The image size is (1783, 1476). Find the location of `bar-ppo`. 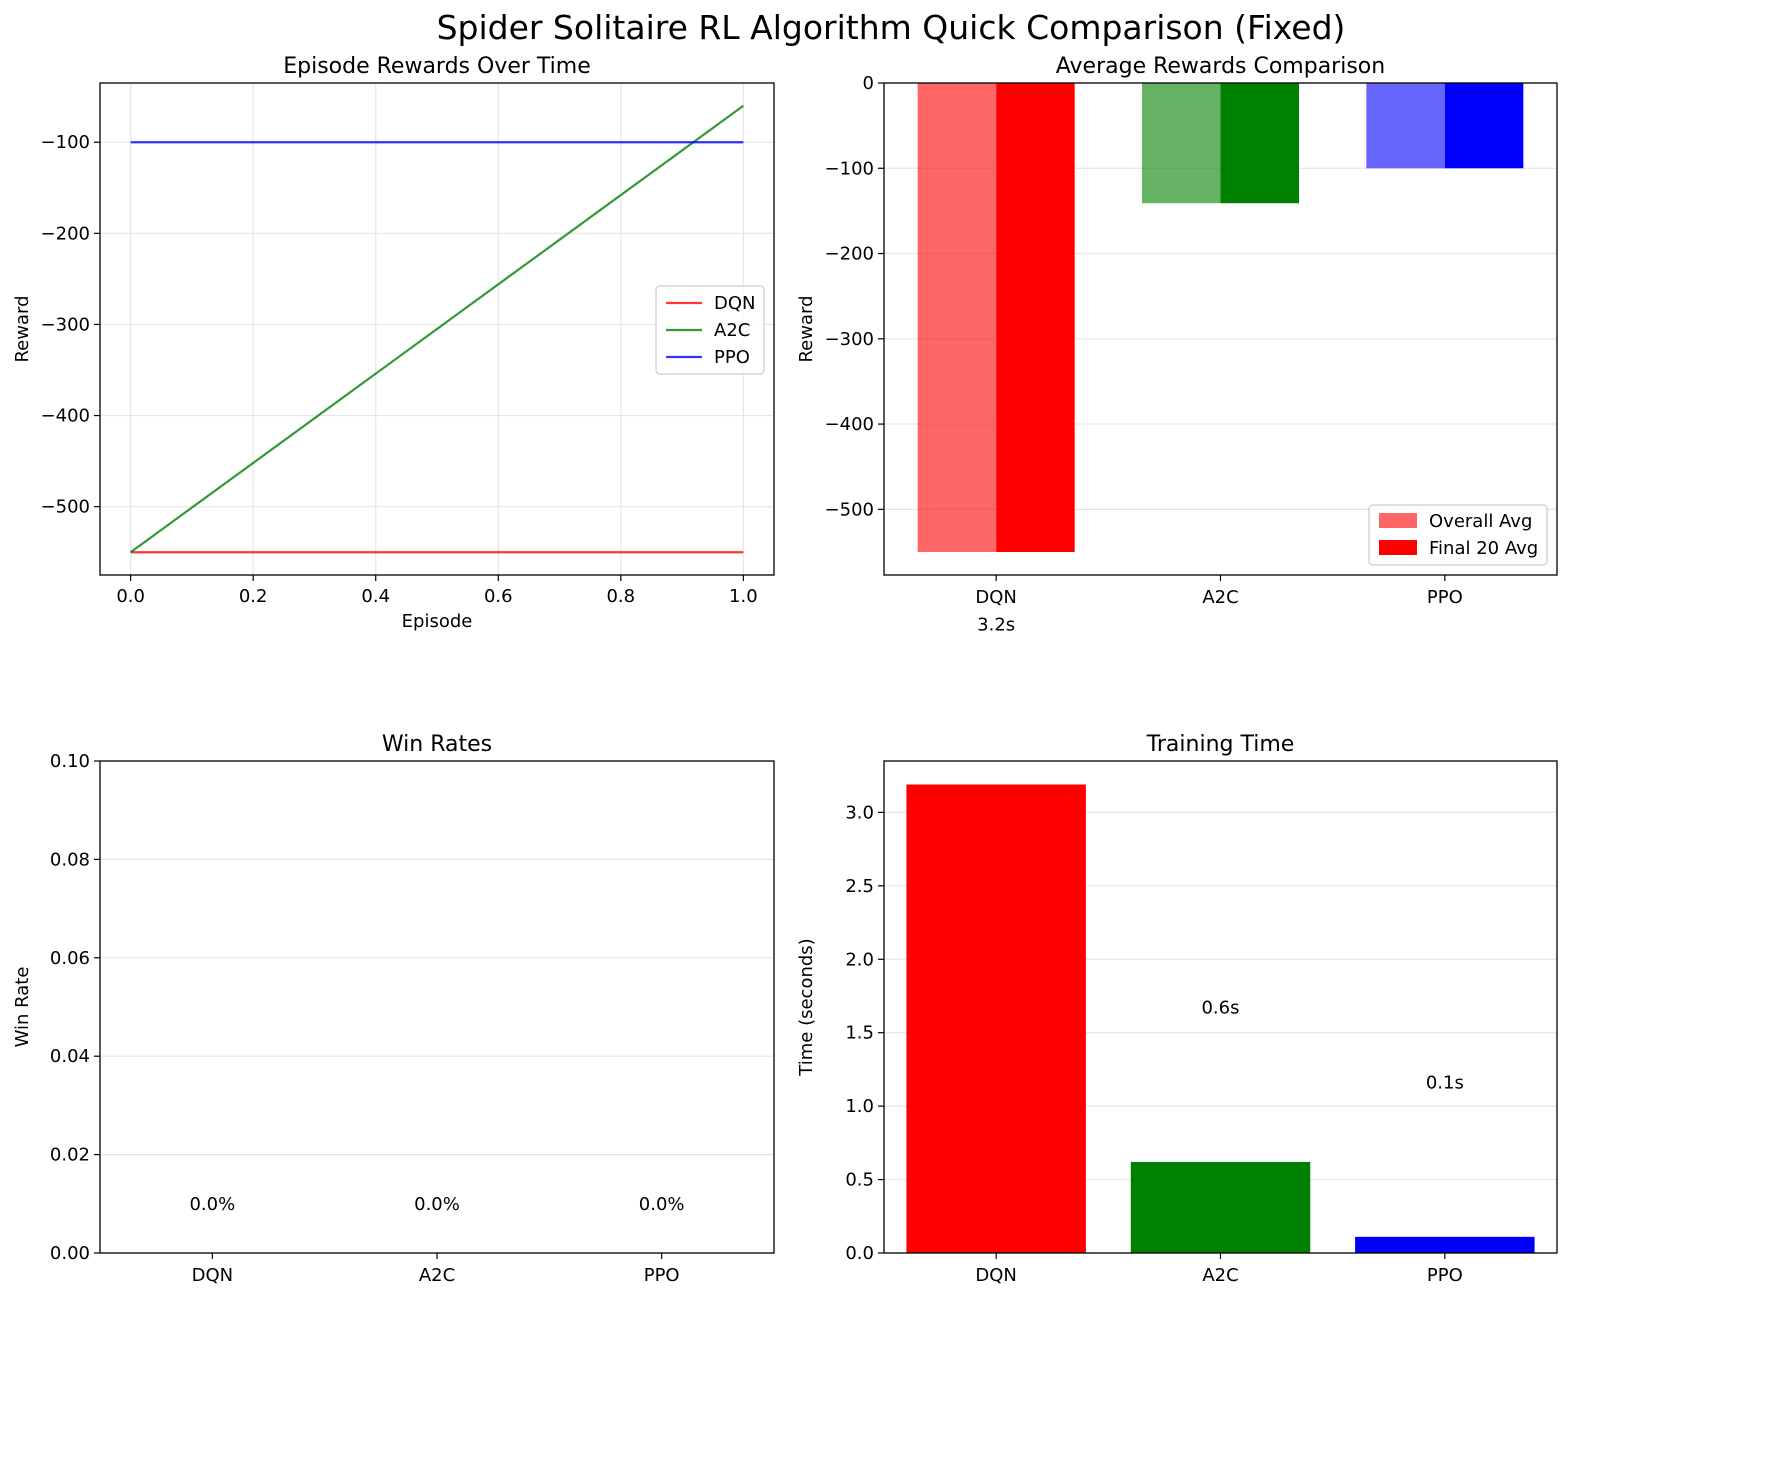

bar-ppo is located at coordinates (1445, 1244).